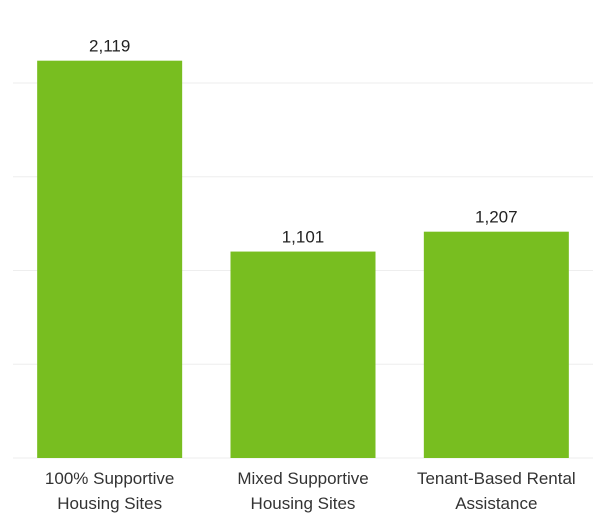 This screenshot has width=593, height=516. I want to click on x-tick-label: Tenant-Based Rental Assistance, so click(496, 491).